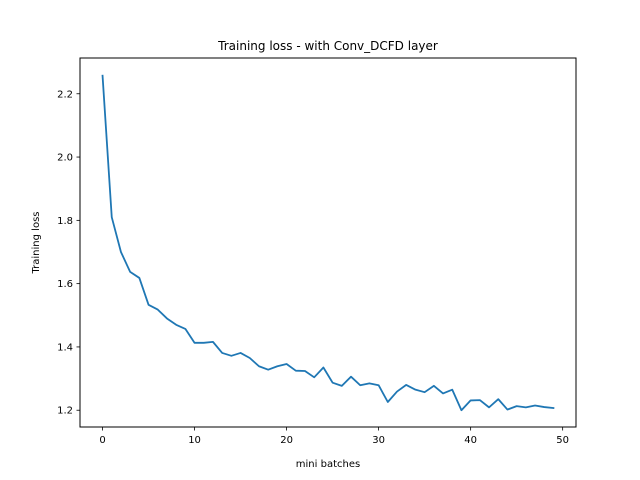 This screenshot has width=640, height=480. I want to click on y-tick-label: 1.2, so click(65, 411).